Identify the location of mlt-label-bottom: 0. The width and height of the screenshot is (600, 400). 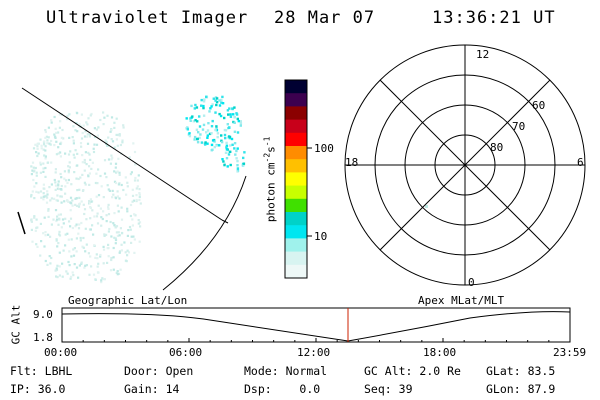
(471, 282).